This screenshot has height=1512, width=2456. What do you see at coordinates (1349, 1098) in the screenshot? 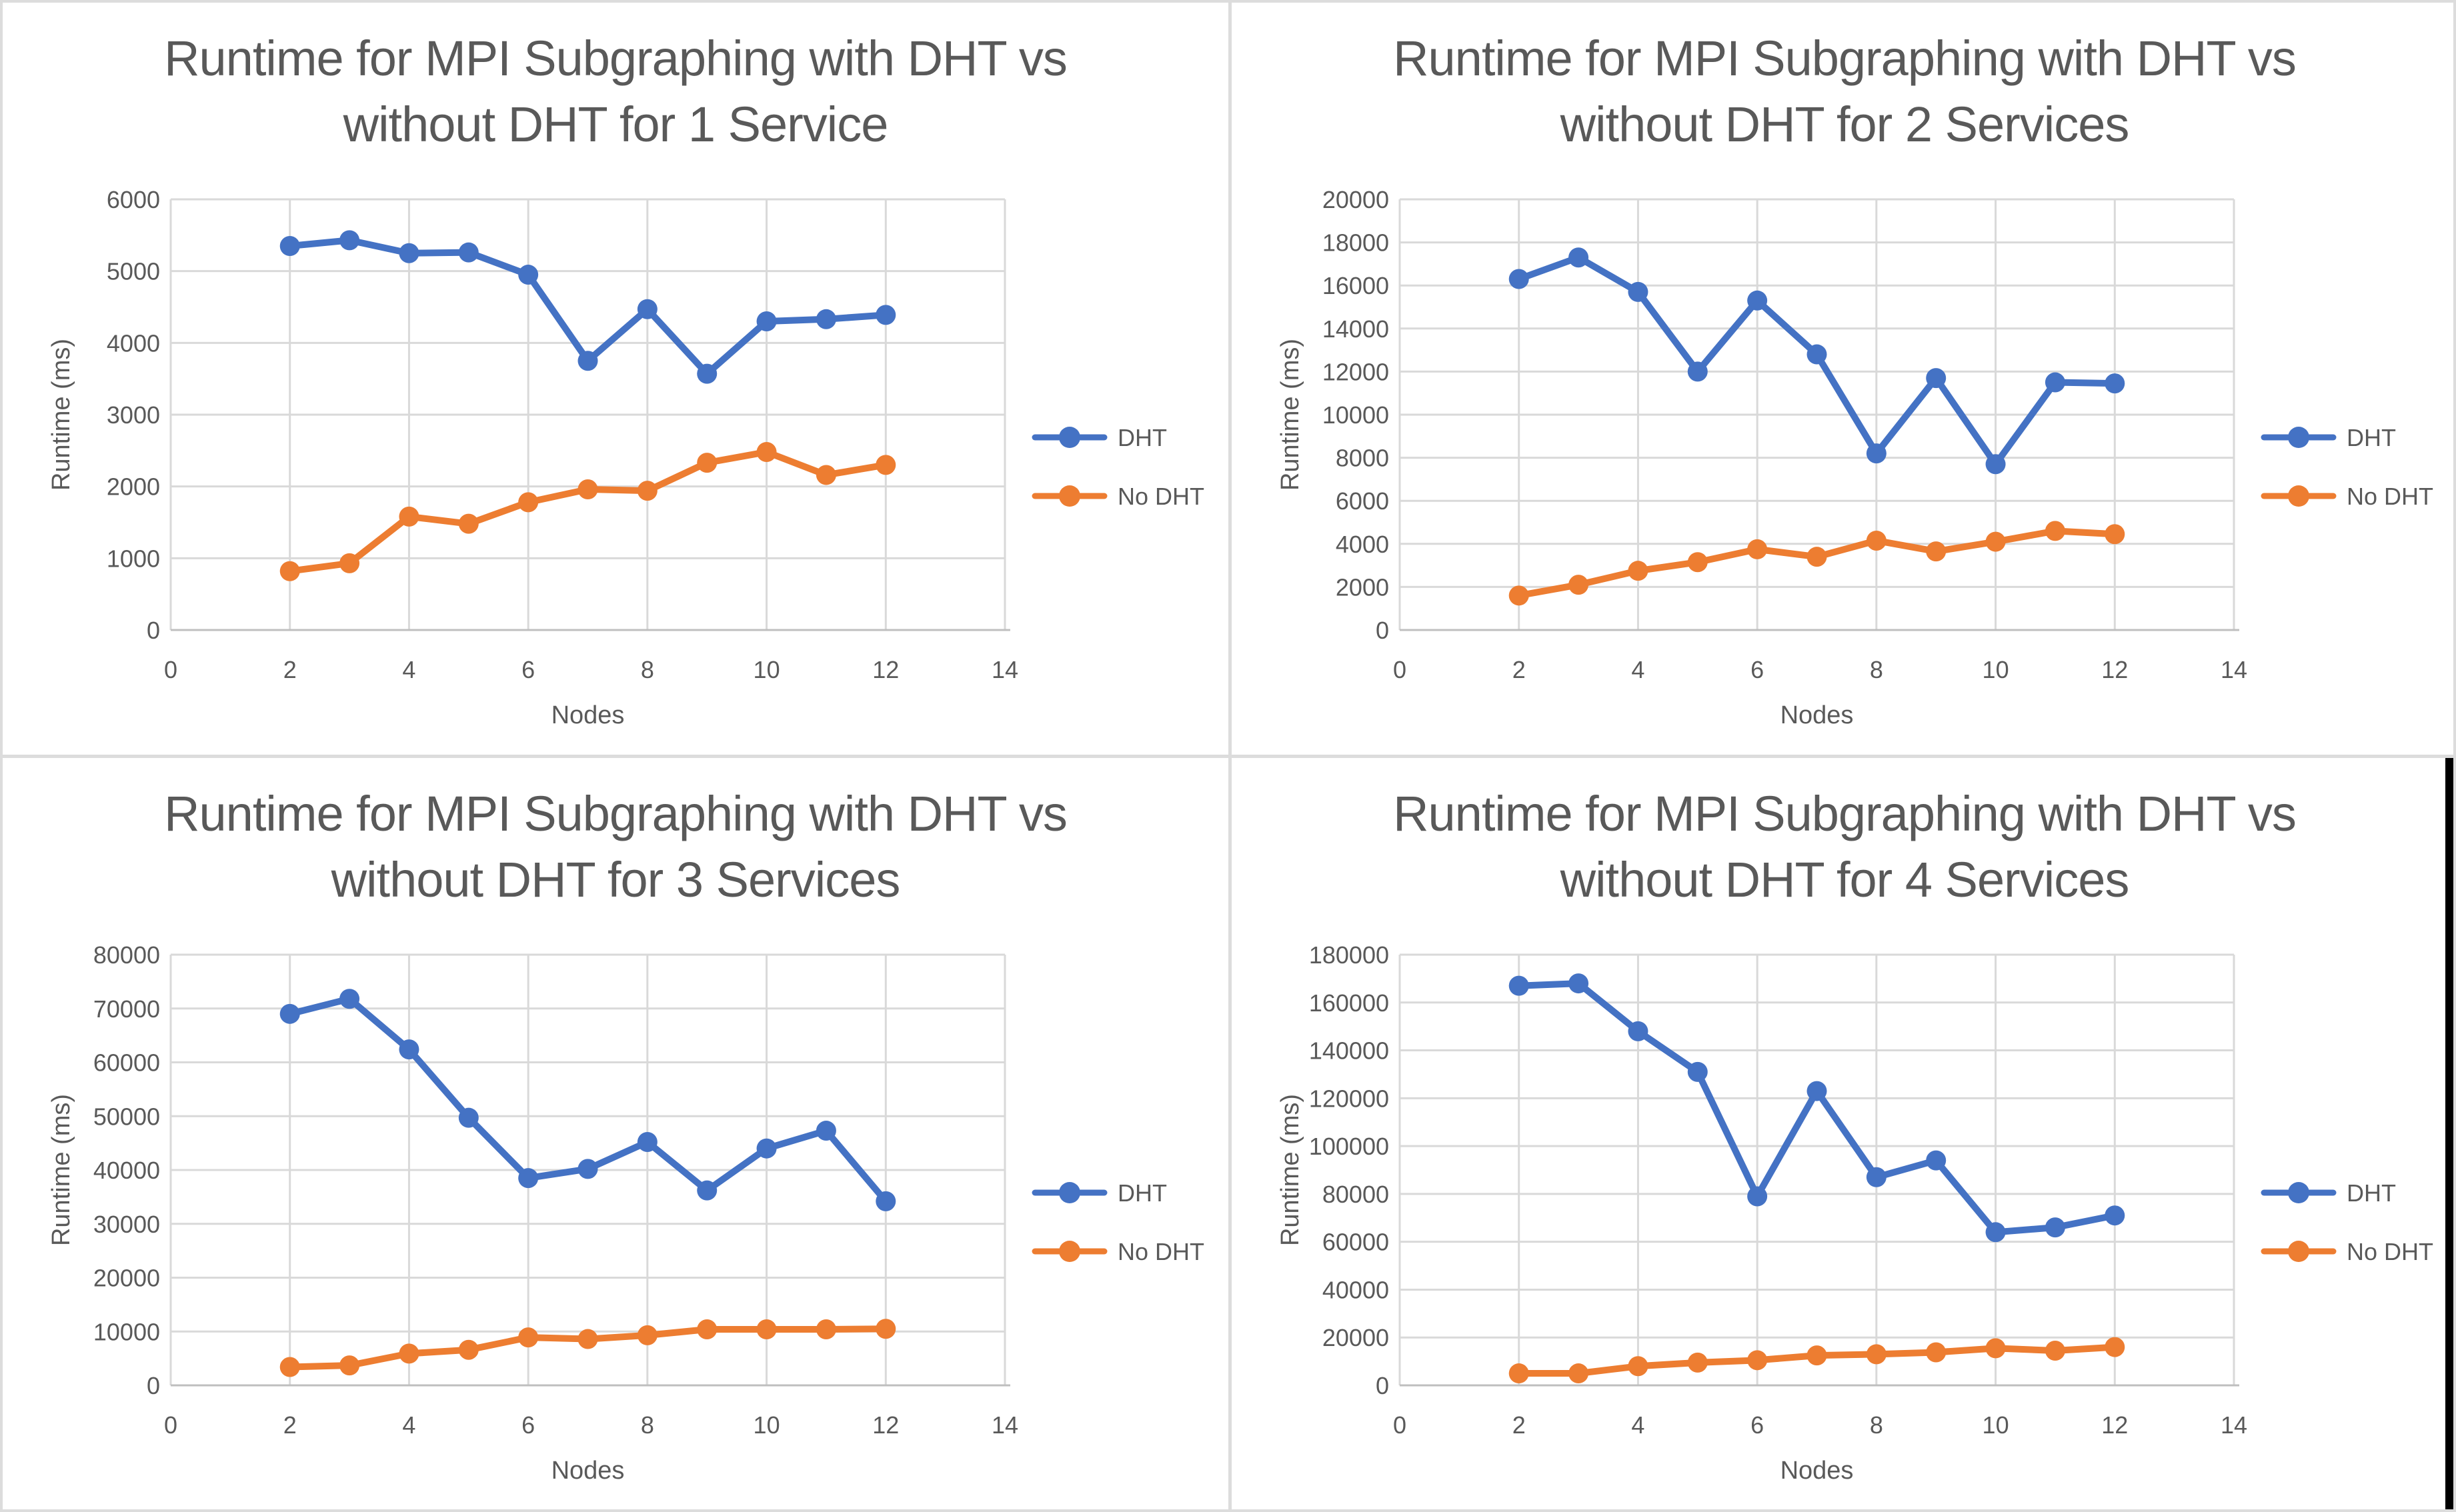
I see `y-axis-tick-label: 120000` at bounding box center [1349, 1098].